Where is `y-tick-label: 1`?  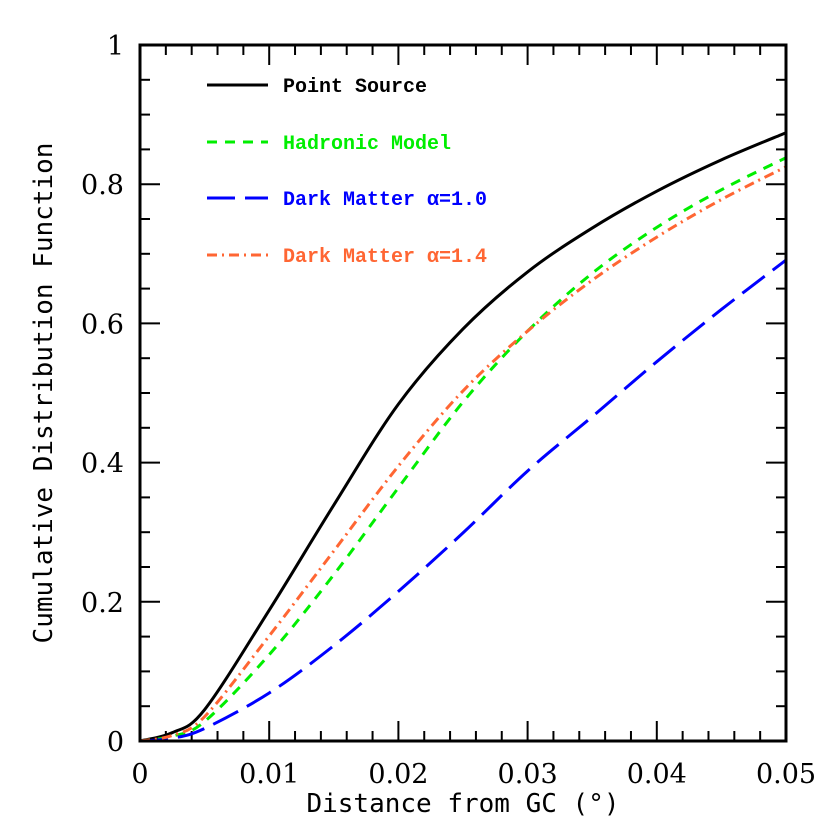
y-tick-label: 1 is located at coordinates (115, 46).